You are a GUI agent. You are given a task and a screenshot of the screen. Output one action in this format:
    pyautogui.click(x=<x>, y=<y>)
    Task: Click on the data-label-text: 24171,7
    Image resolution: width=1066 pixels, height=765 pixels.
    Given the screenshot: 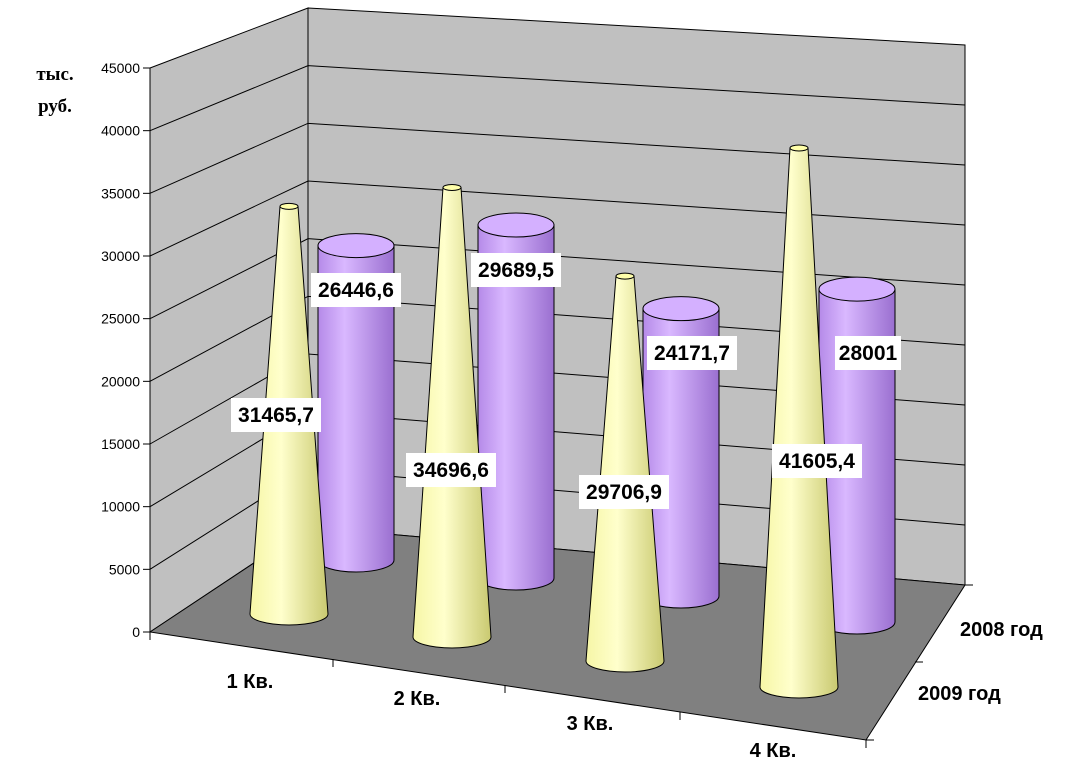 What is the action you would take?
    pyautogui.click(x=692, y=353)
    